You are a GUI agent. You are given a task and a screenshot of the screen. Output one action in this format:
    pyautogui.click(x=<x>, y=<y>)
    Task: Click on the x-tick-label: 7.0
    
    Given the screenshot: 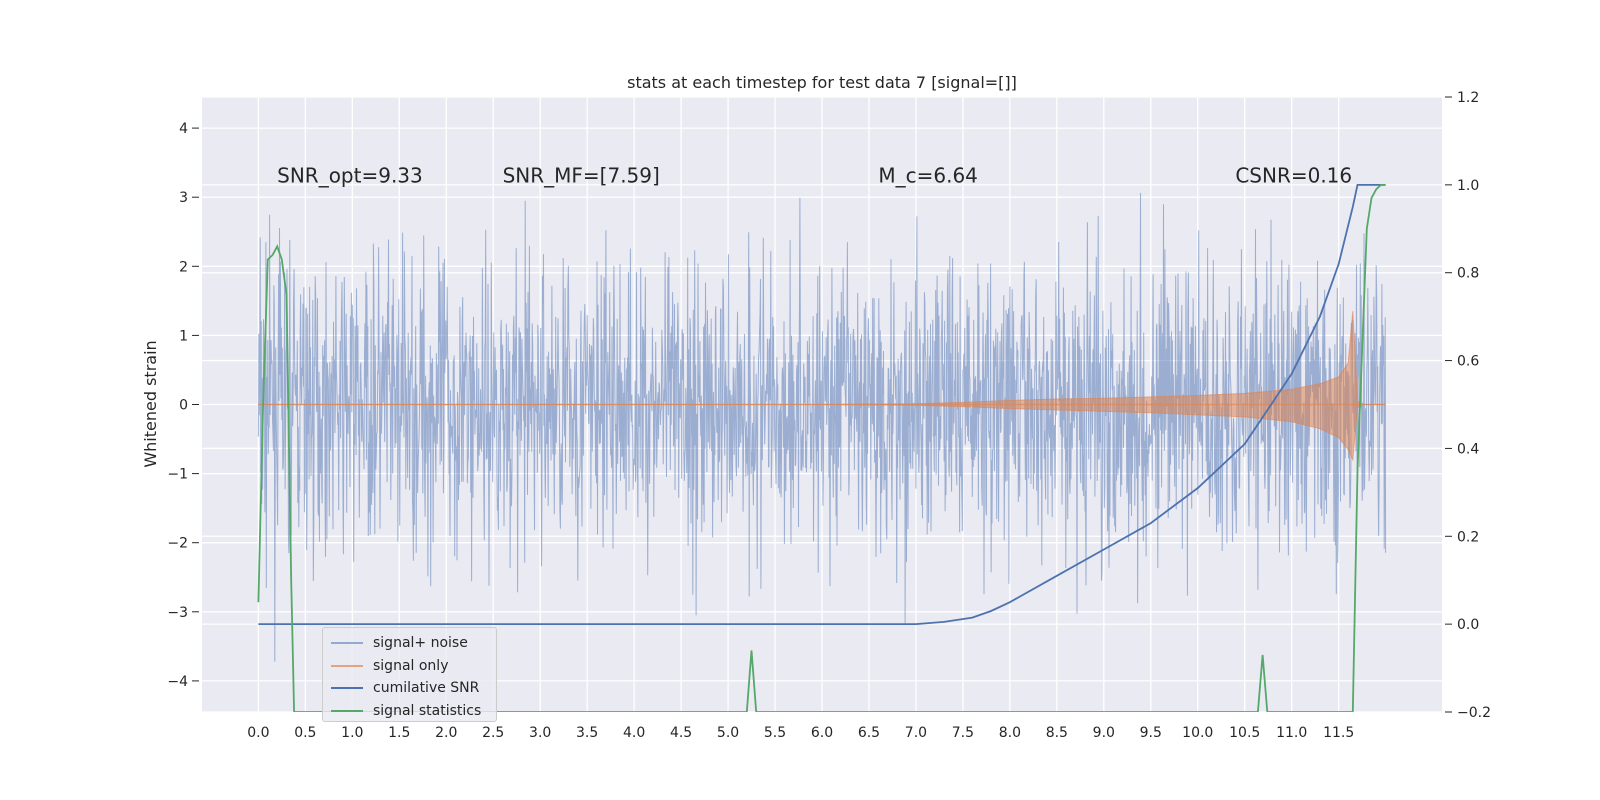 What is the action you would take?
    pyautogui.click(x=916, y=733)
    